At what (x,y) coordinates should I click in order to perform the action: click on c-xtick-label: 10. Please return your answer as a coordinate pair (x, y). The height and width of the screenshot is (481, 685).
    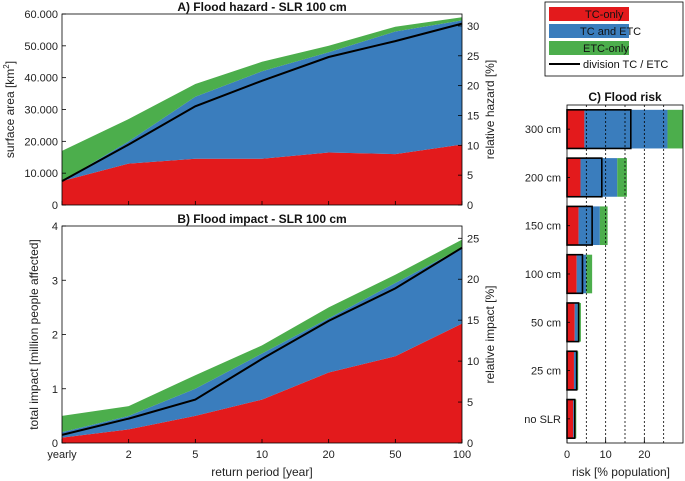
    Looking at the image, I should click on (606, 455).